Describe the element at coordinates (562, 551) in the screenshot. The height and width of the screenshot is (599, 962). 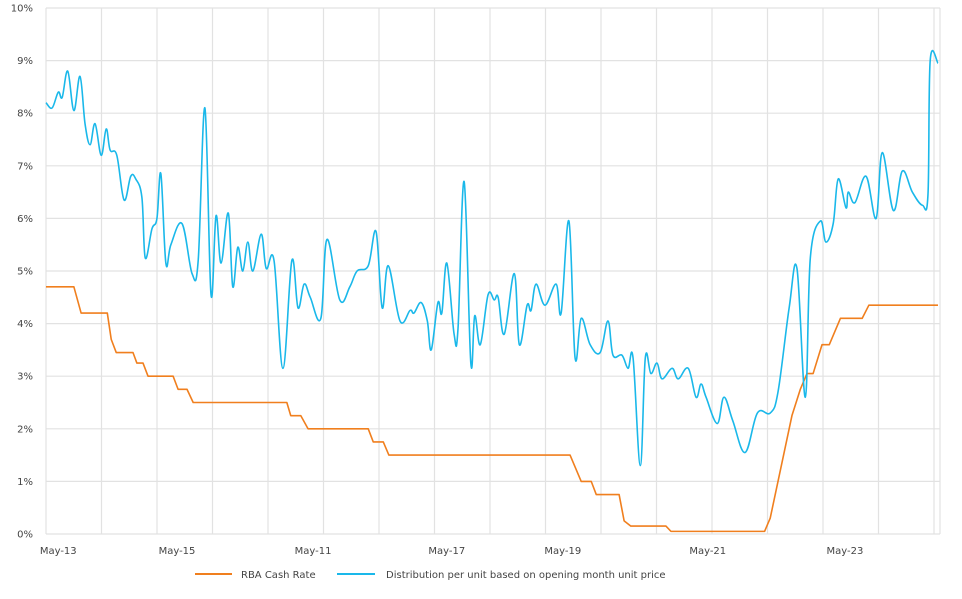
I see `x-tick-label: May-19` at that location.